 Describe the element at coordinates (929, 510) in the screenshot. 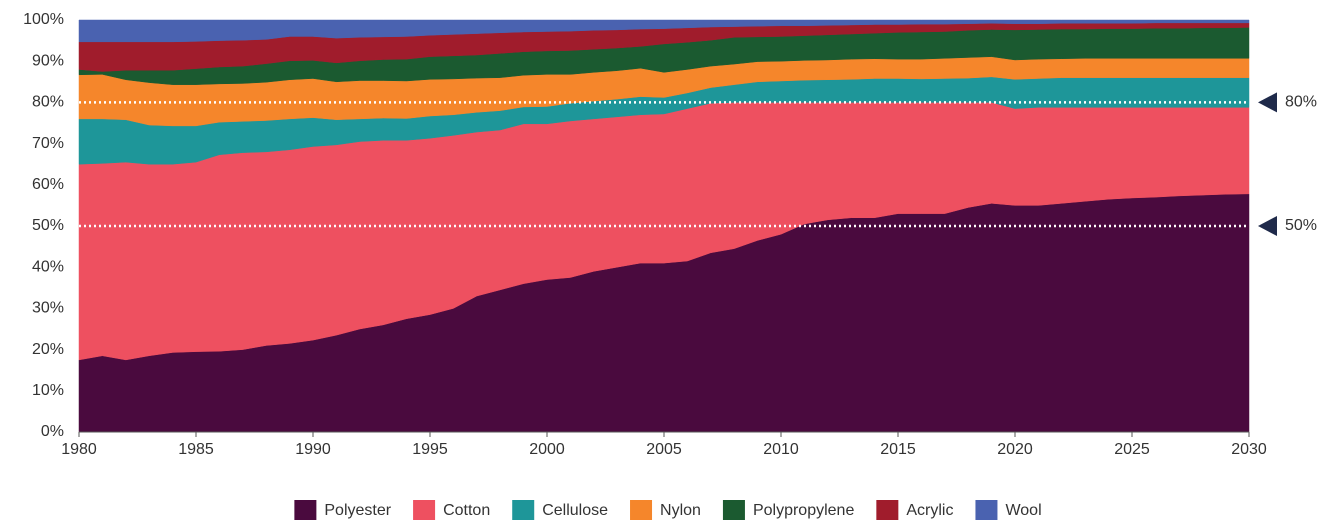

I see `legend-label: Acrylic` at that location.